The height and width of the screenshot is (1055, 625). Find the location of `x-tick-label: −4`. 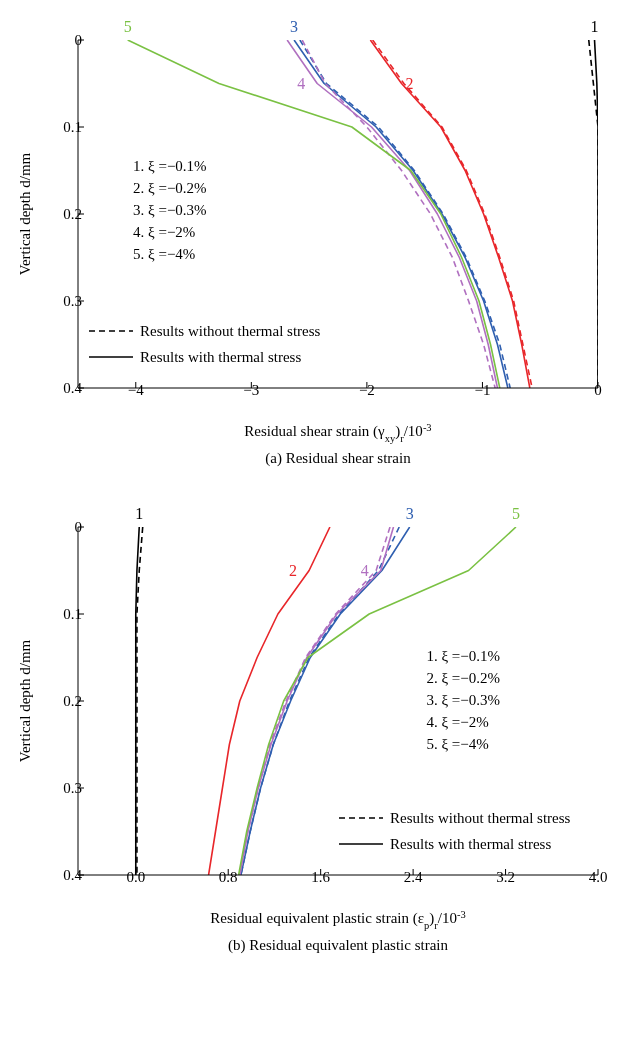

x-tick-label: −4 is located at coordinates (136, 389).